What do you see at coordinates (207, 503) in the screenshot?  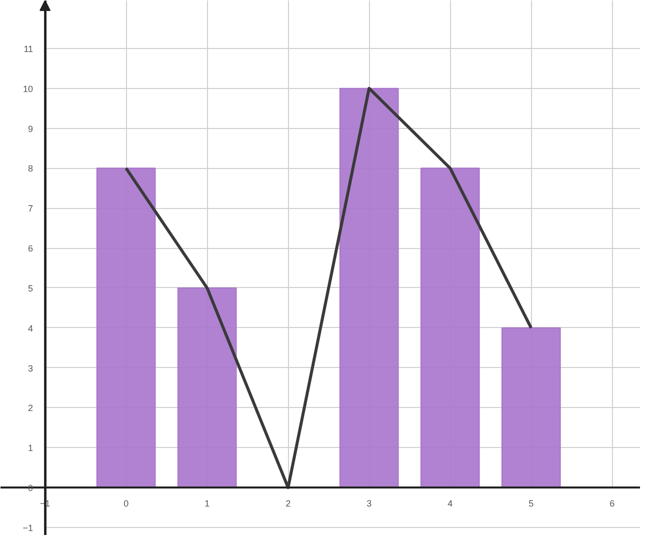 I see `x-tick-label: 1` at bounding box center [207, 503].